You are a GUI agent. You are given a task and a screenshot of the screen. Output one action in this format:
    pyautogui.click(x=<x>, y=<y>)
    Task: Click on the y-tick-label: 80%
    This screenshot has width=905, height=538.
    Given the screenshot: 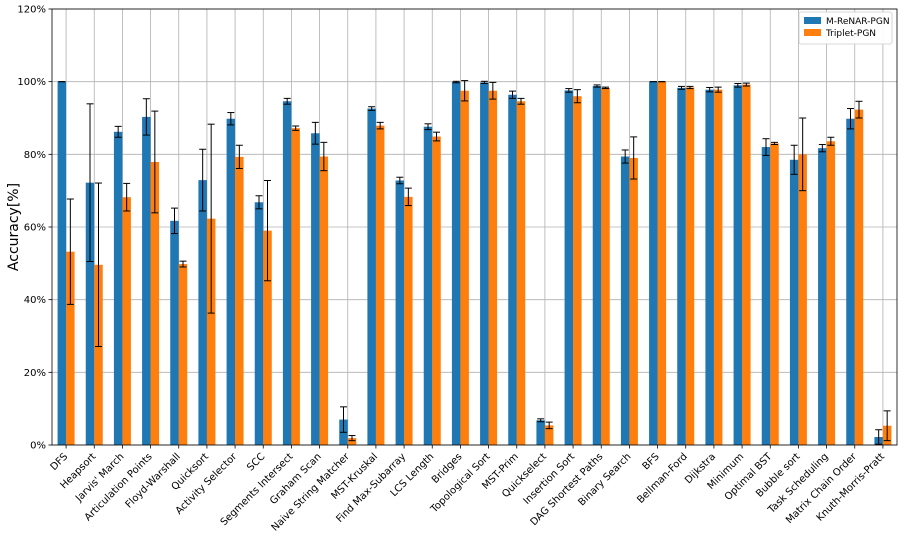 What is the action you would take?
    pyautogui.click(x=35, y=155)
    